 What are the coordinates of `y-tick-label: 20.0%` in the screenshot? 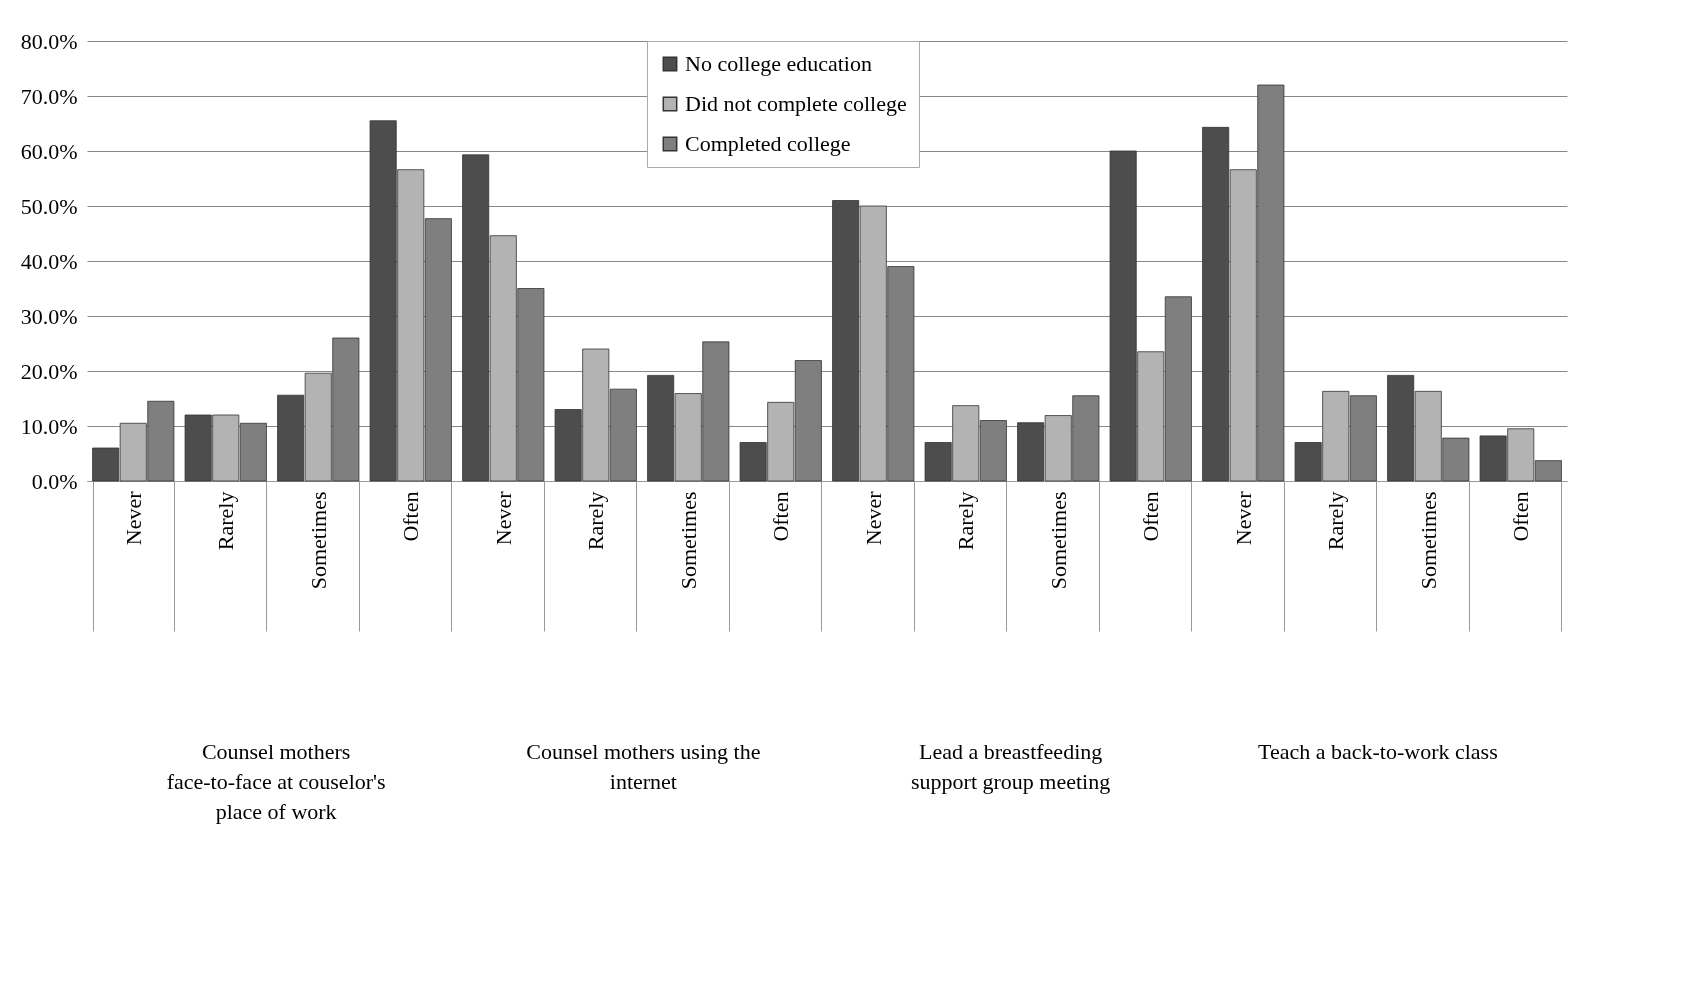 It's located at (49, 371).